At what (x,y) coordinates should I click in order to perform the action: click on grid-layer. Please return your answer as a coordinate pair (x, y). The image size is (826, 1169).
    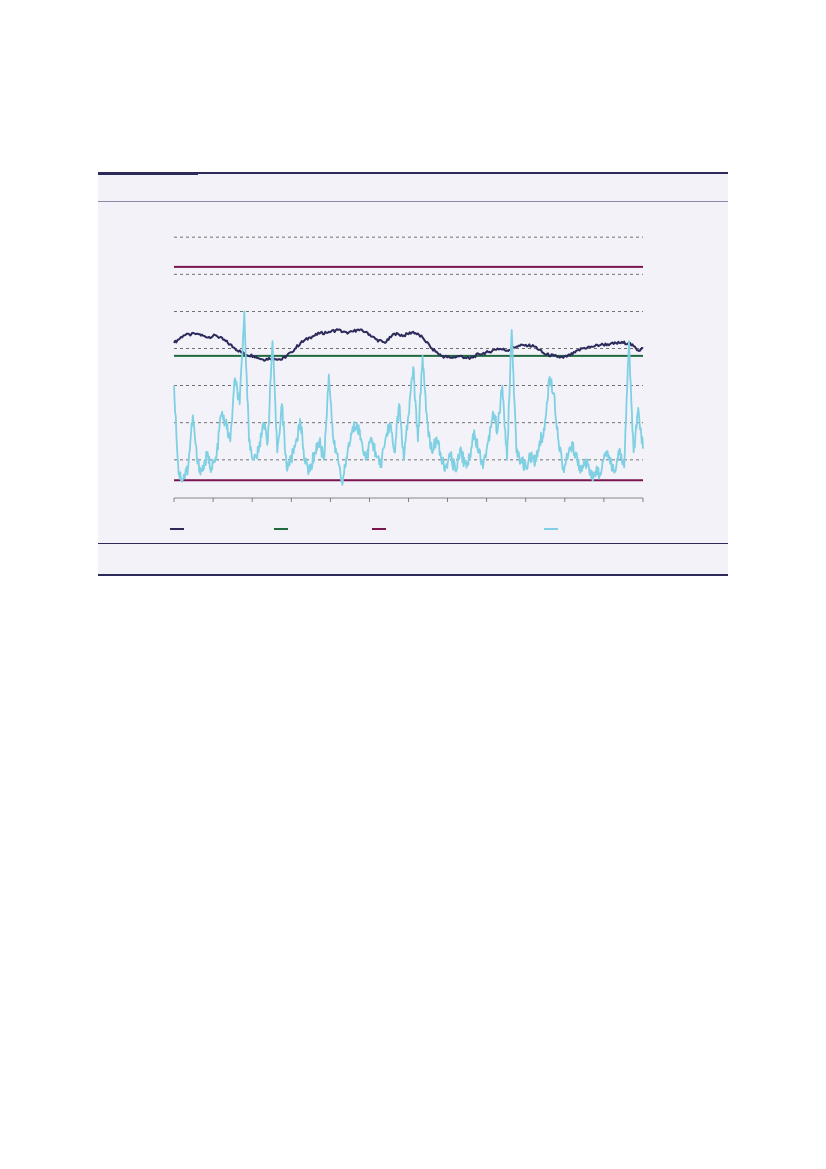
    Looking at the image, I should click on (408, 348).